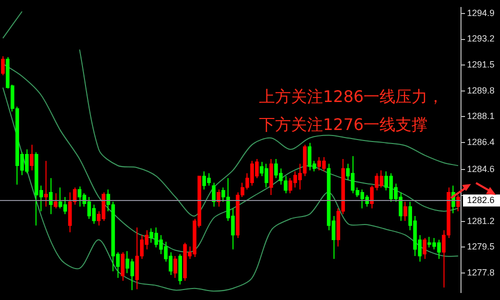  What do you see at coordinates (343, 124) in the screenshot?
I see `annotation: 下方关注1276一线支撑` at bounding box center [343, 124].